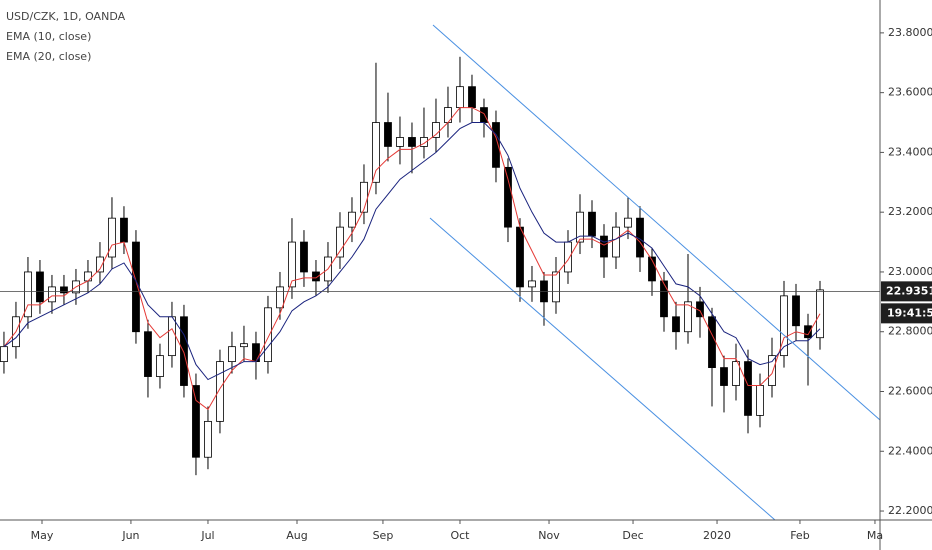  I want to click on last-price-box, so click(906, 291).